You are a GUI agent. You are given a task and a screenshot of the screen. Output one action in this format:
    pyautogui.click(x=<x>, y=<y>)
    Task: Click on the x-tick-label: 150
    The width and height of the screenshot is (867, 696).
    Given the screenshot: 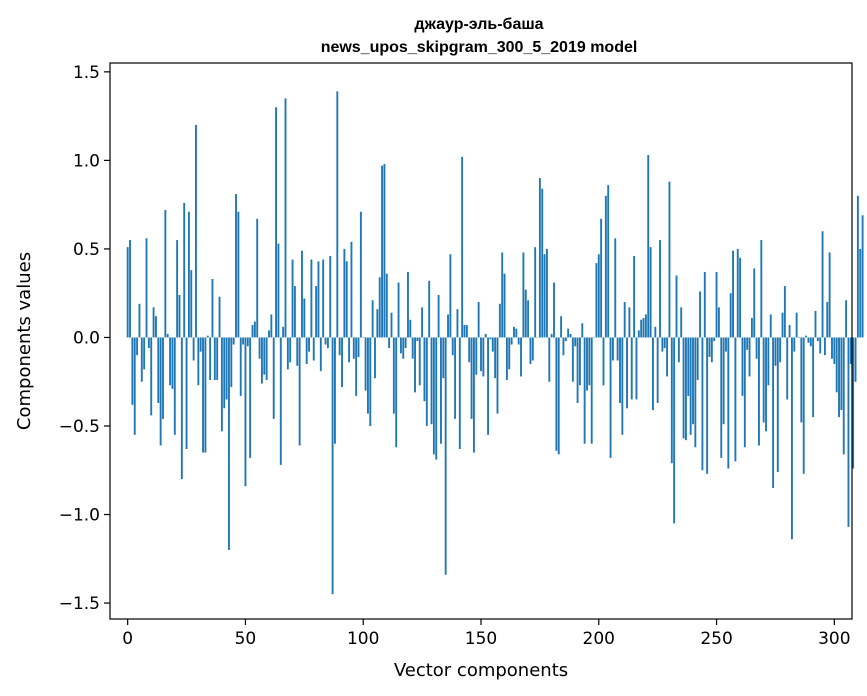 What is the action you would take?
    pyautogui.click(x=481, y=639)
    